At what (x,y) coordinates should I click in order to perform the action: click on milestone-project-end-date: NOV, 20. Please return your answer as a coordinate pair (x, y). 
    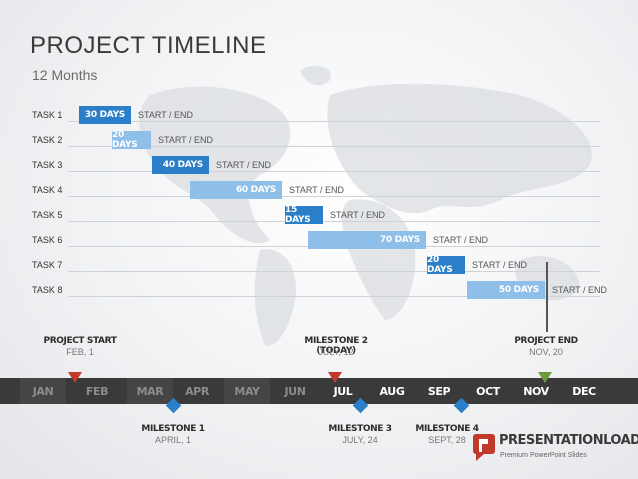
    Looking at the image, I should click on (546, 352).